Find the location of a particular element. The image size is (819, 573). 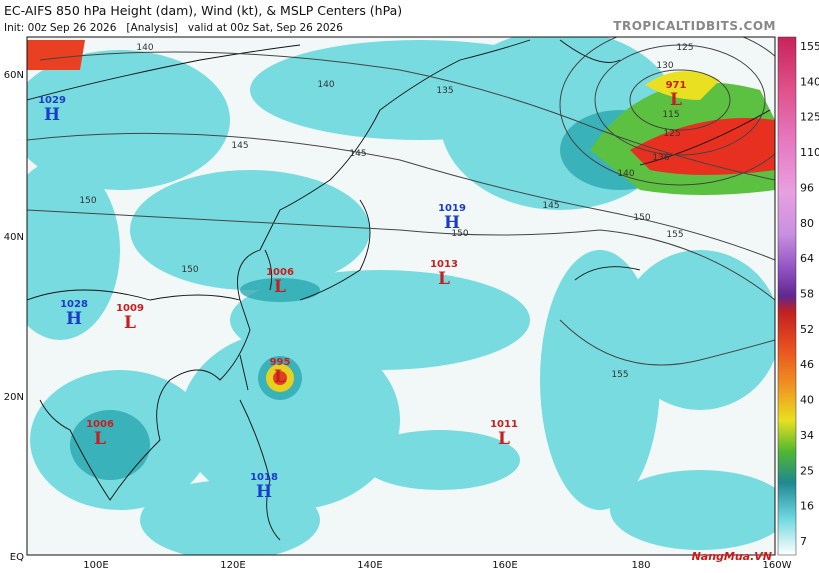

colorbar-label: 34 is located at coordinates (807, 435).